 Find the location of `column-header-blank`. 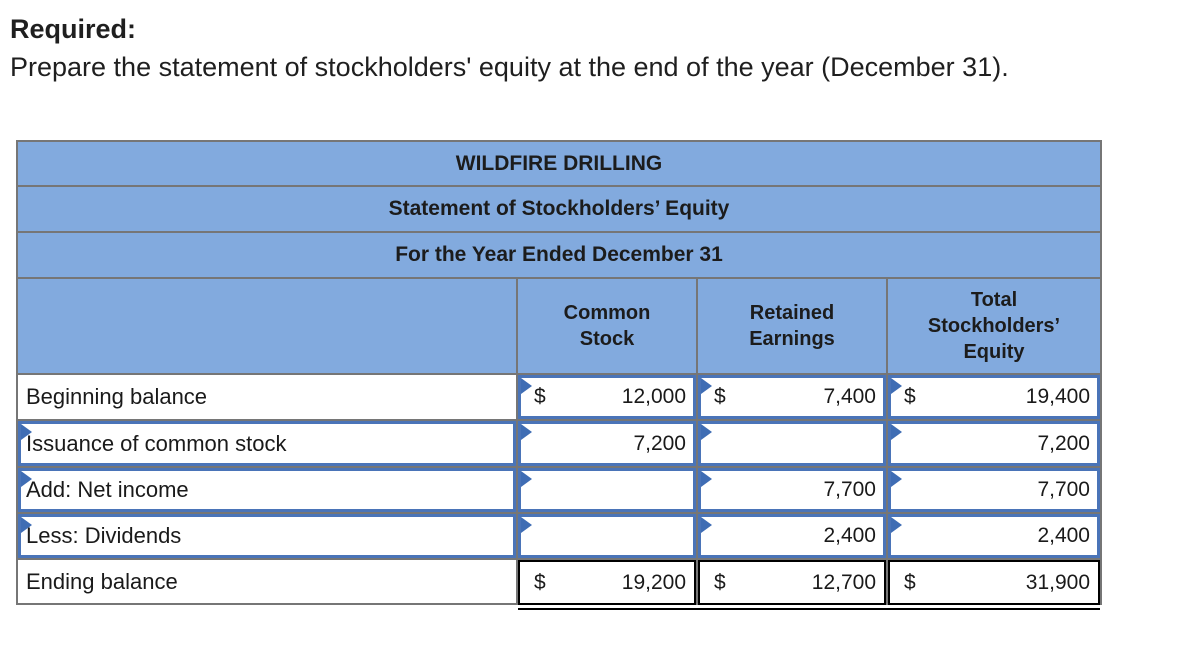

column-header-blank is located at coordinates (267, 326).